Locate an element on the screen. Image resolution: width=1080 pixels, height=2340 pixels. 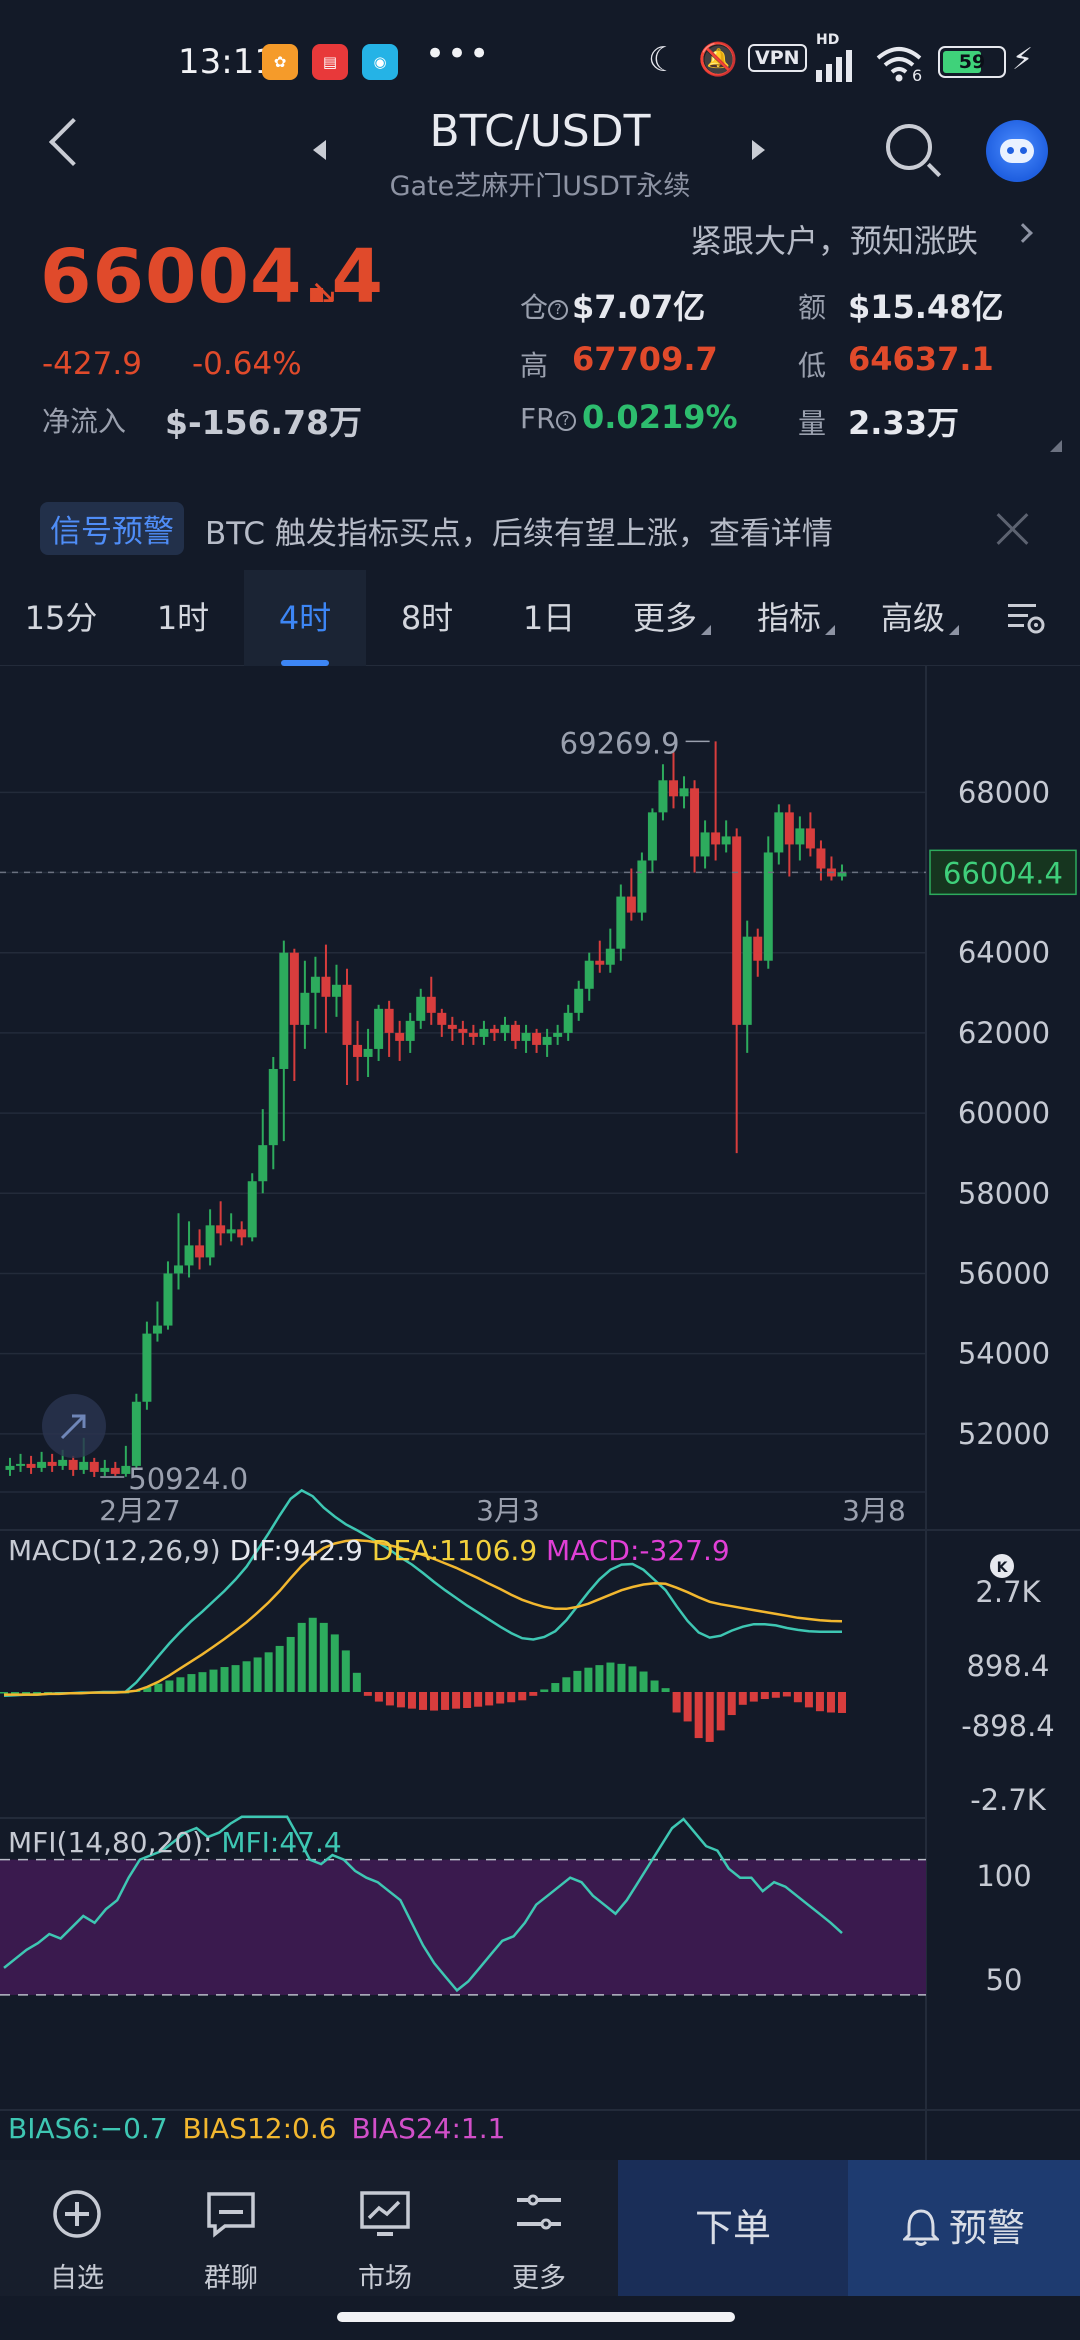
signal-alert-tag: 信号预警 is located at coordinates (112, 528).